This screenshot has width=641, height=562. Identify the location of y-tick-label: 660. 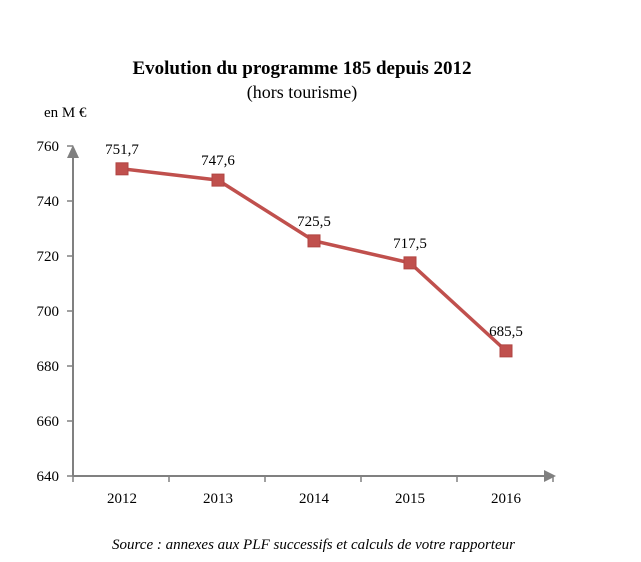
(48, 422).